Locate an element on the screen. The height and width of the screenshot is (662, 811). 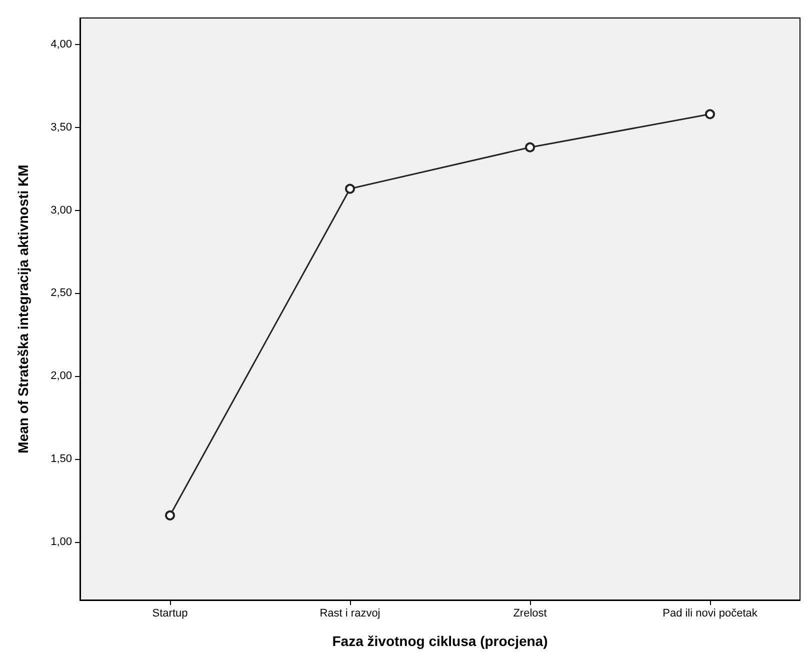
y-tick-label: 3,00 is located at coordinates (61, 210).